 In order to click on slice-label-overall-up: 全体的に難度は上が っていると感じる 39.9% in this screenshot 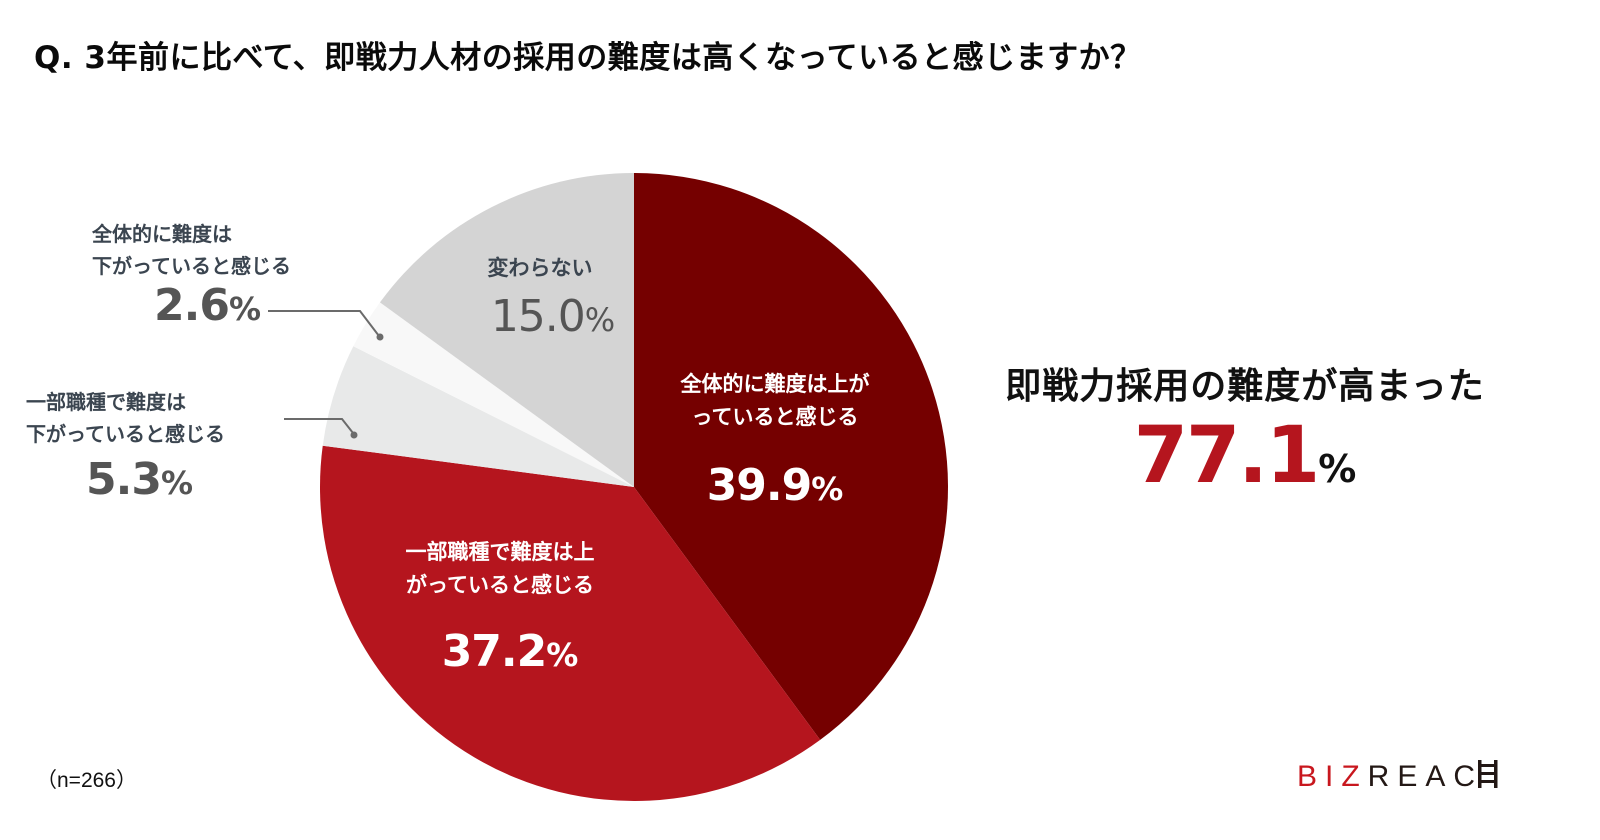, I will do `click(775, 439)`.